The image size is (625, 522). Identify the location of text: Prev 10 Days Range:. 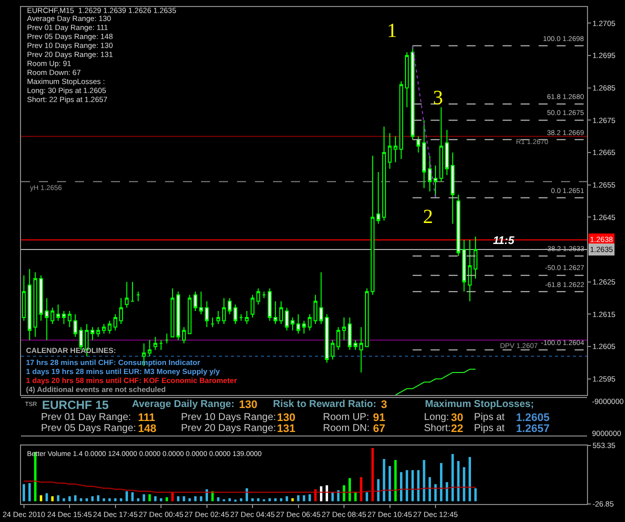
(228, 417).